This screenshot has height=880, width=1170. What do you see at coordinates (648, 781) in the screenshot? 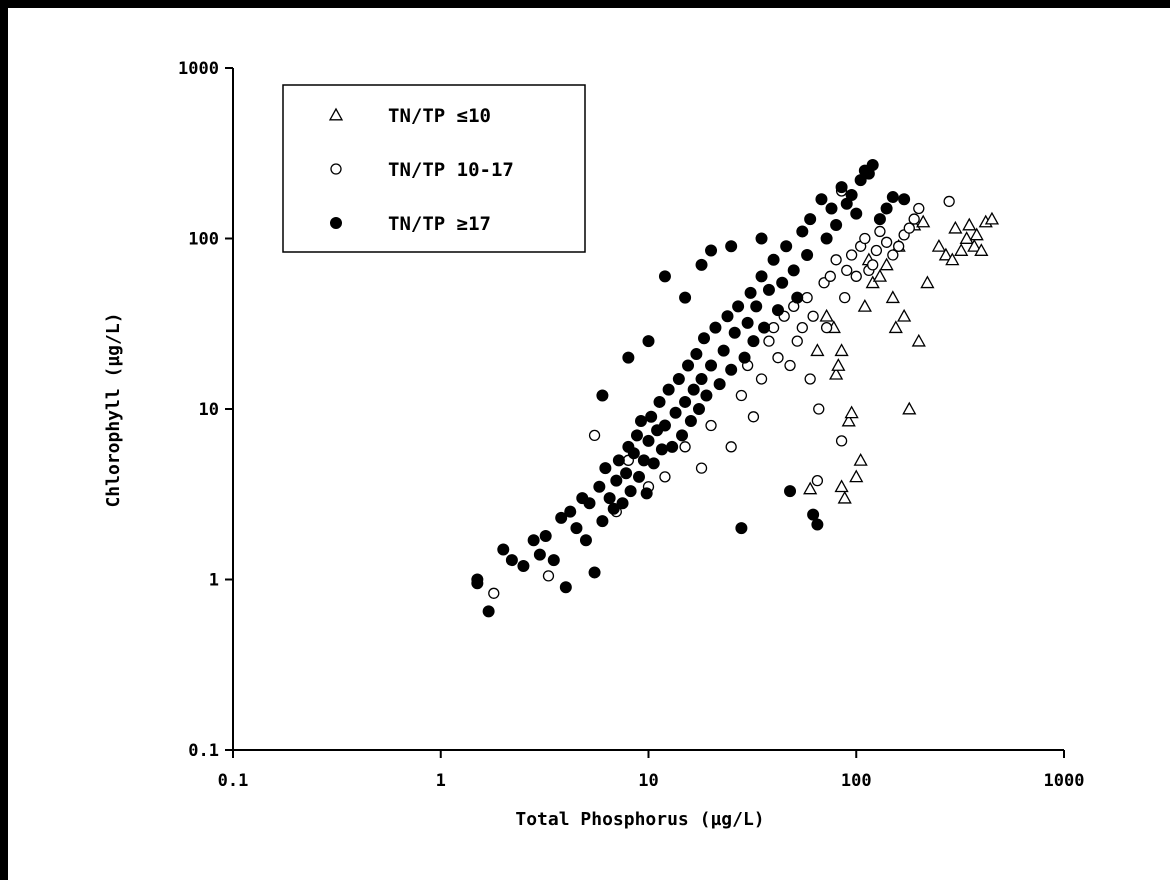
I see `x-tick-label: 10` at bounding box center [648, 781].